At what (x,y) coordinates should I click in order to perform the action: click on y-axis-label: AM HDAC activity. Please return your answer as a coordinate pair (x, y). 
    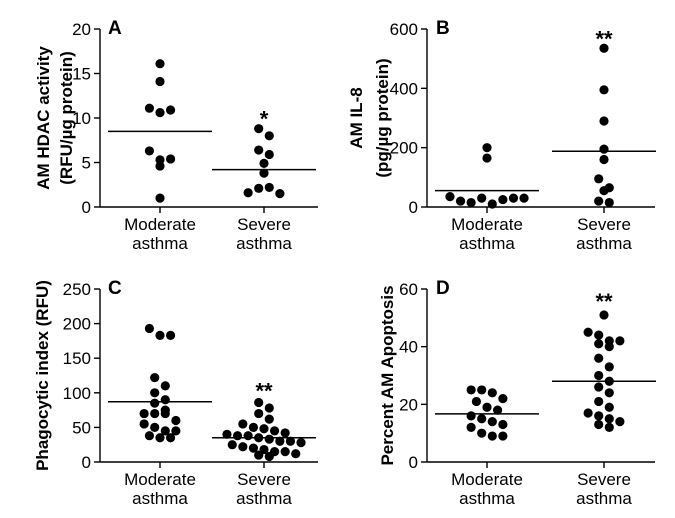
    Looking at the image, I should click on (43, 118).